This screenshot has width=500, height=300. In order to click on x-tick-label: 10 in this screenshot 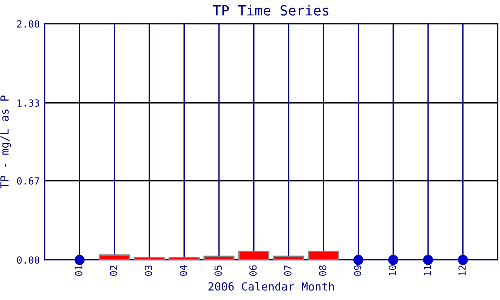, I will do `click(392, 271)`.